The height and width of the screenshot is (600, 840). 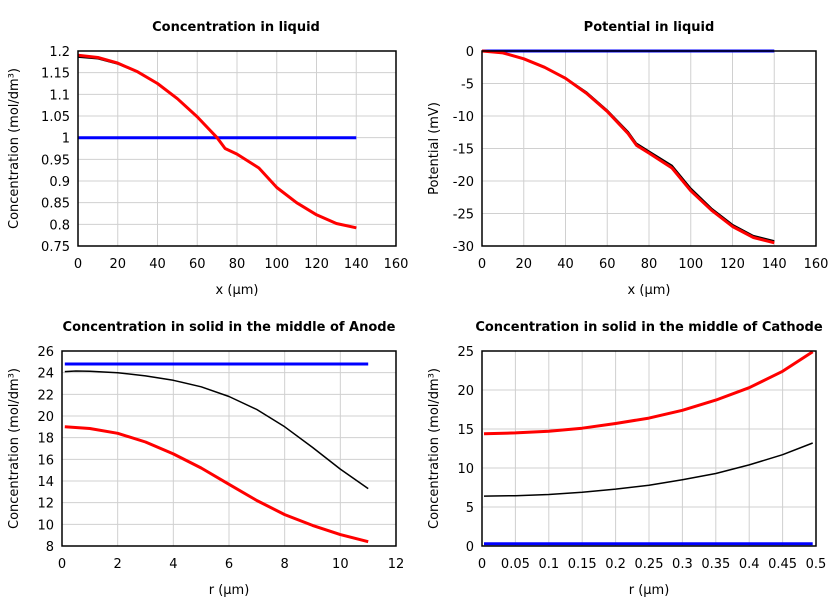 What do you see at coordinates (45, 395) in the screenshot?
I see `y-tick-label: 22` at bounding box center [45, 395].